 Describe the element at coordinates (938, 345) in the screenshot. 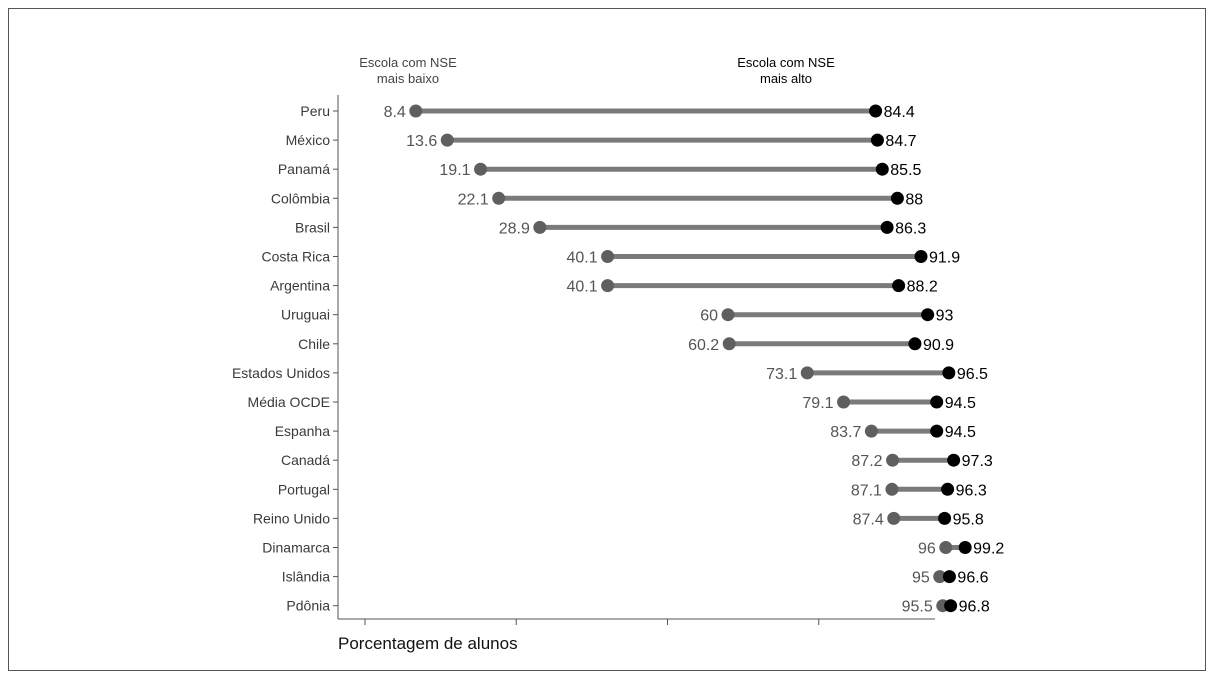

I see `high-value-label: 90.9` at that location.